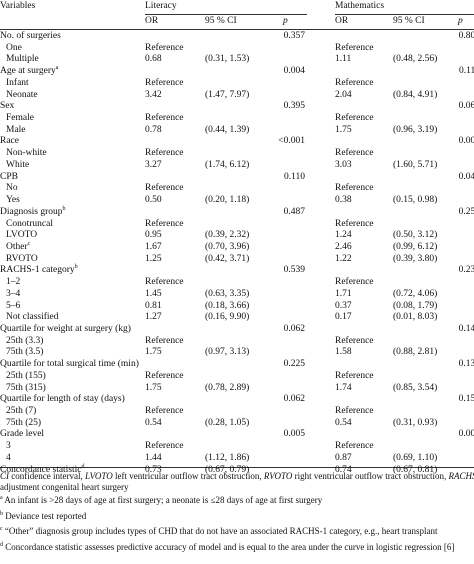 This screenshot has width=474, height=564. What do you see at coordinates (12, 188) in the screenshot?
I see `level-label: No` at bounding box center [12, 188].